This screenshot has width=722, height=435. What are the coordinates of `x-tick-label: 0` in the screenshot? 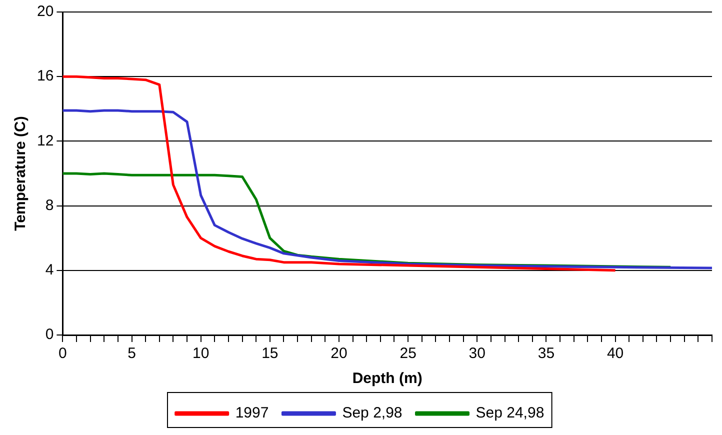 It's located at (62, 353).